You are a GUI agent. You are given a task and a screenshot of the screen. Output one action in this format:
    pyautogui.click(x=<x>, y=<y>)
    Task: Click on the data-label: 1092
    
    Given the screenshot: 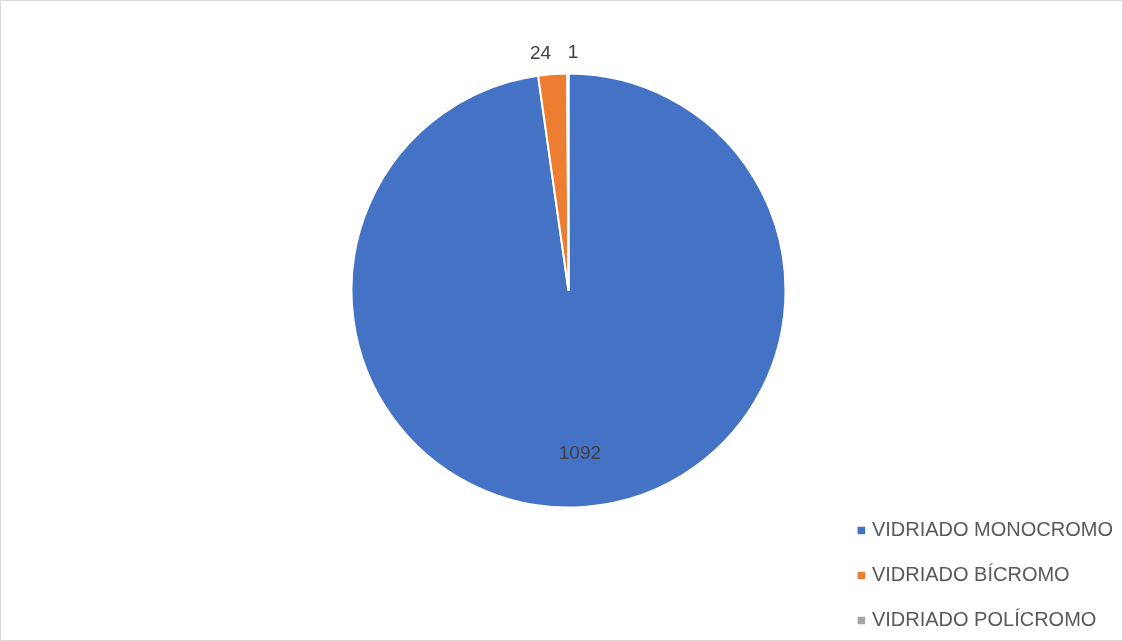 What is the action you would take?
    pyautogui.click(x=580, y=453)
    